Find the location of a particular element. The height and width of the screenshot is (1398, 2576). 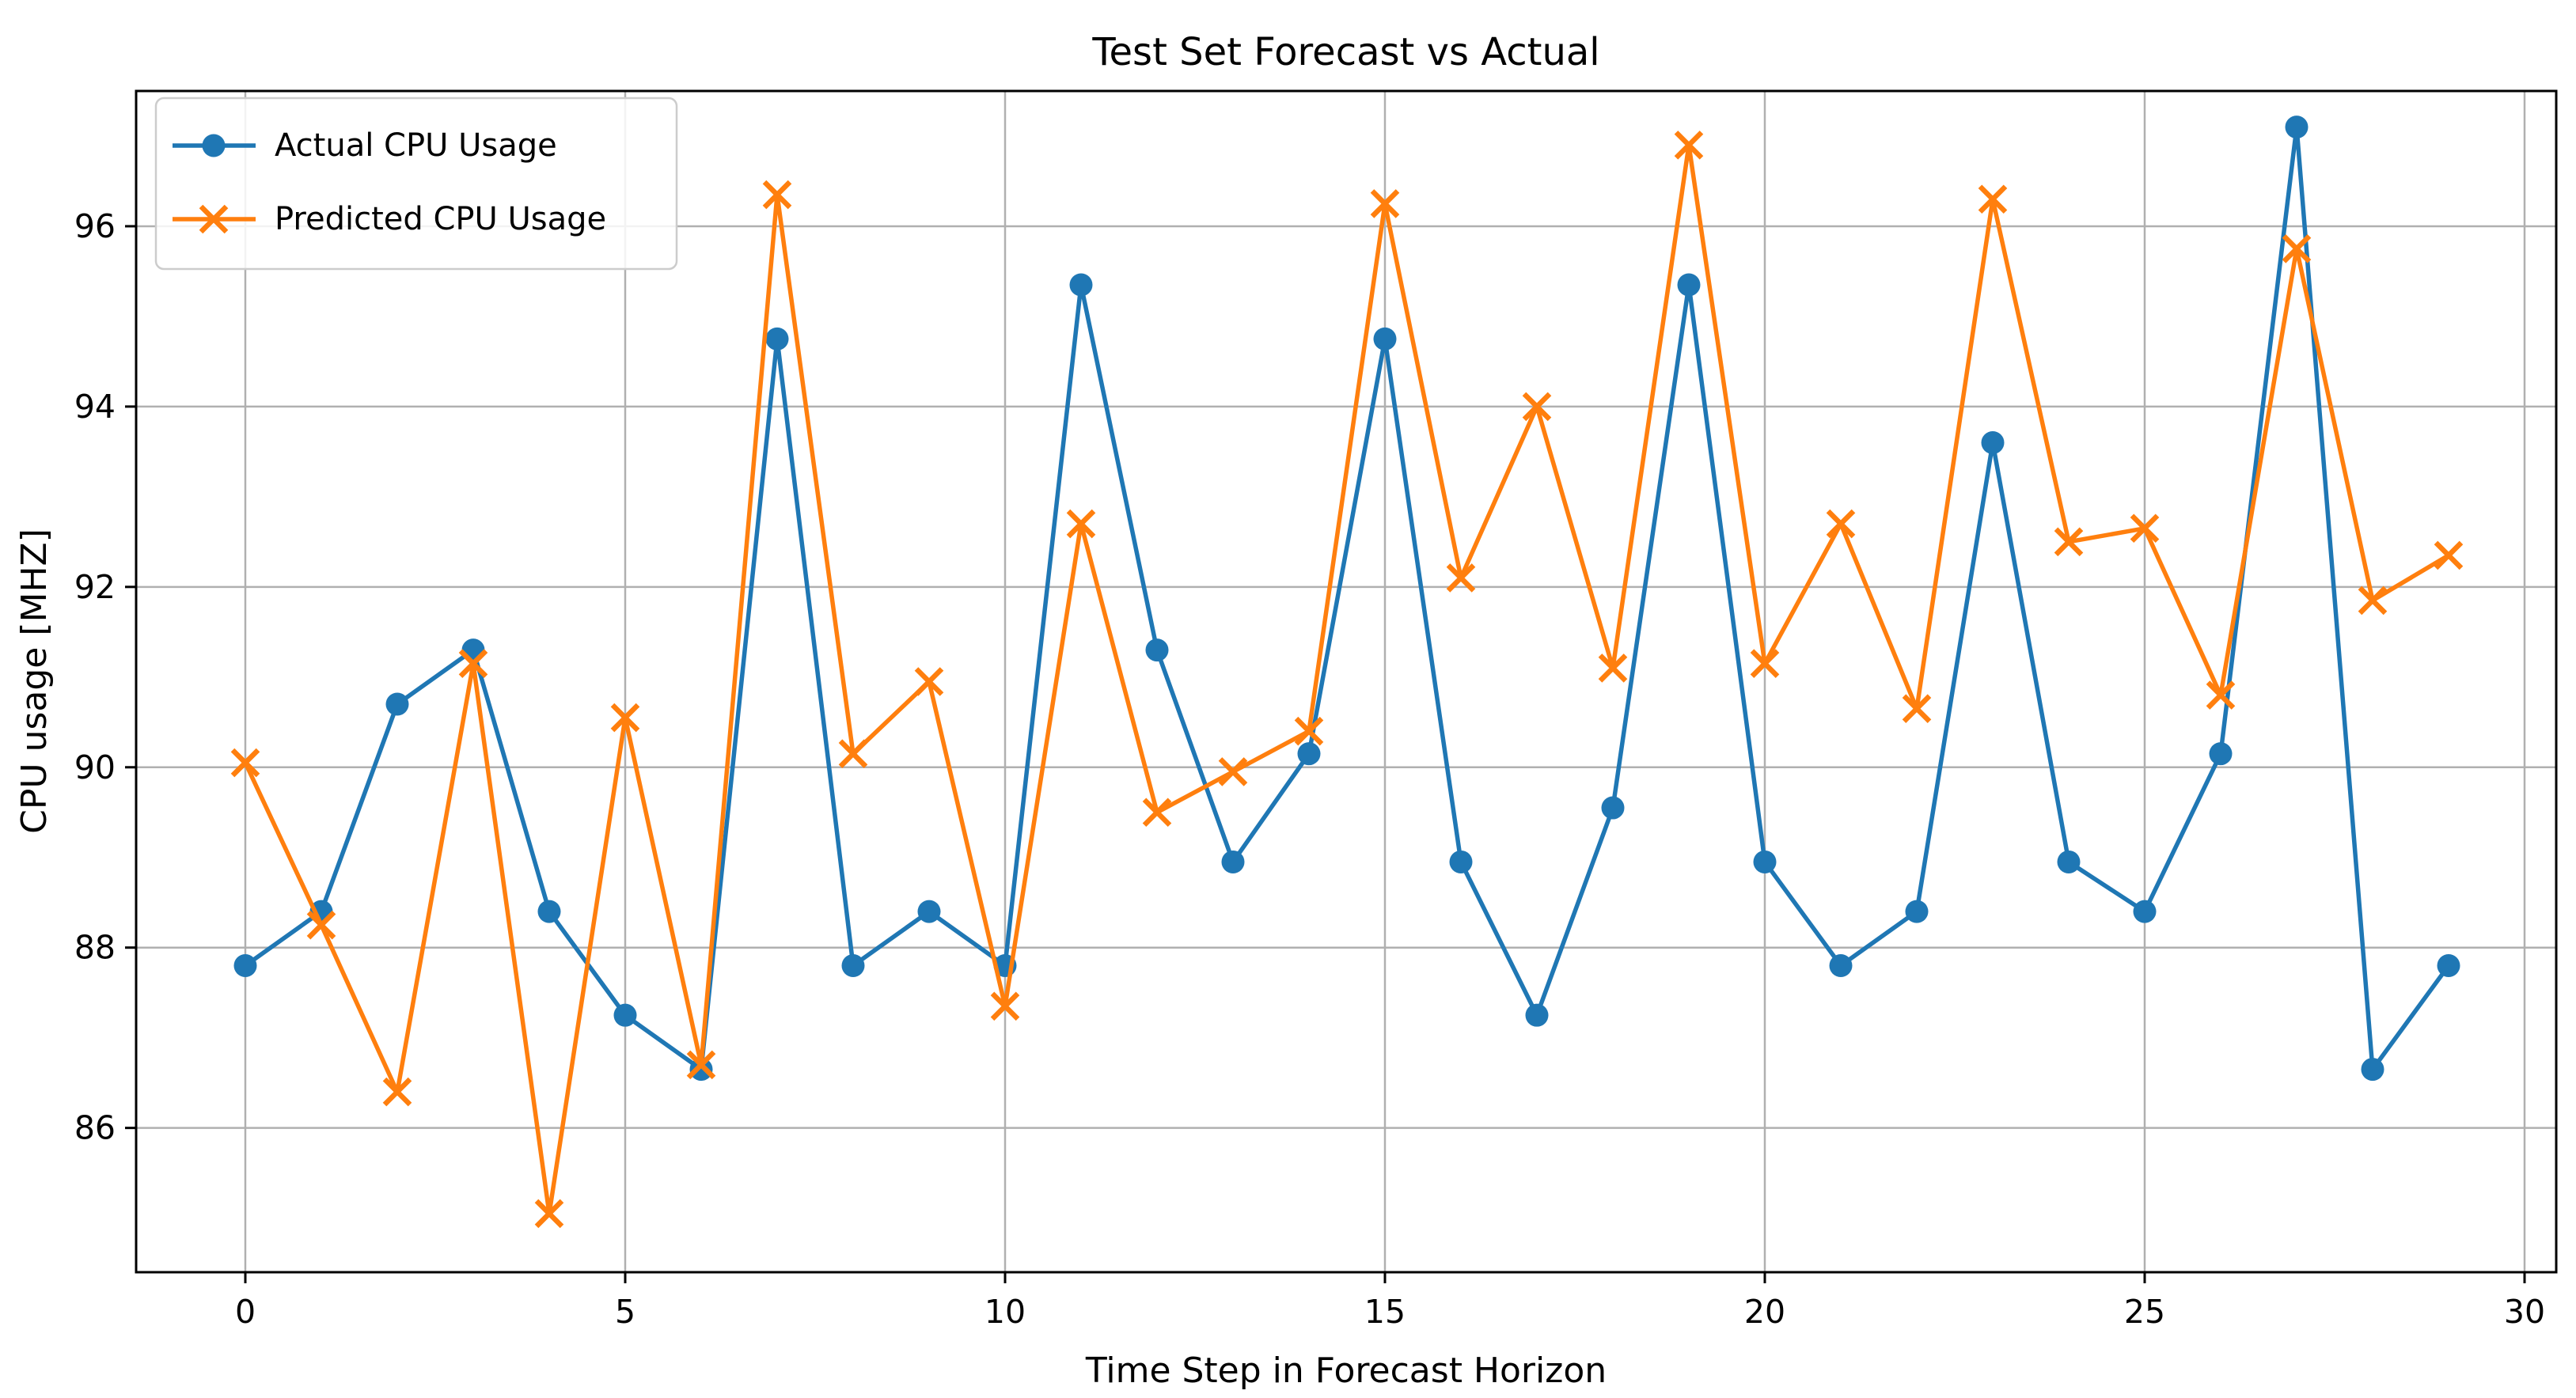

x-axis-label: Time Step in Forecast Horizon is located at coordinates (1346, 1371).